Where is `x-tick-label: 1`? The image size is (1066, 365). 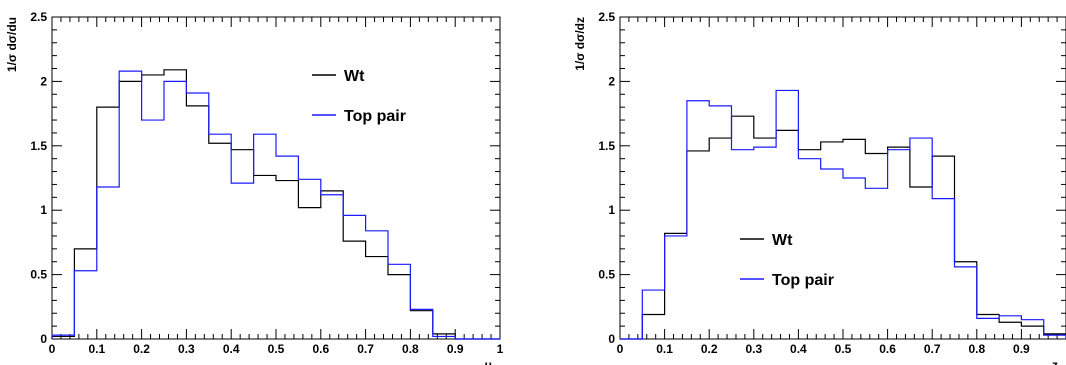
x-tick-label: 1 is located at coordinates (500, 349).